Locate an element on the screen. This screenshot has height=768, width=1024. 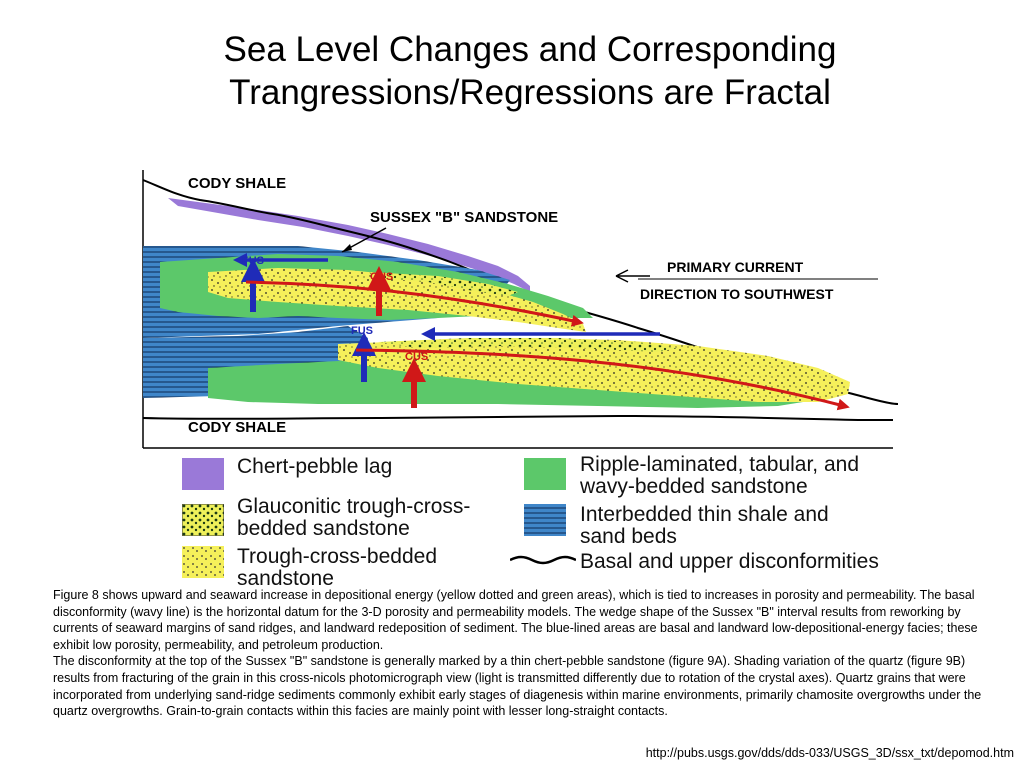
upper-glauconitic-band is located at coordinates (443, 284).